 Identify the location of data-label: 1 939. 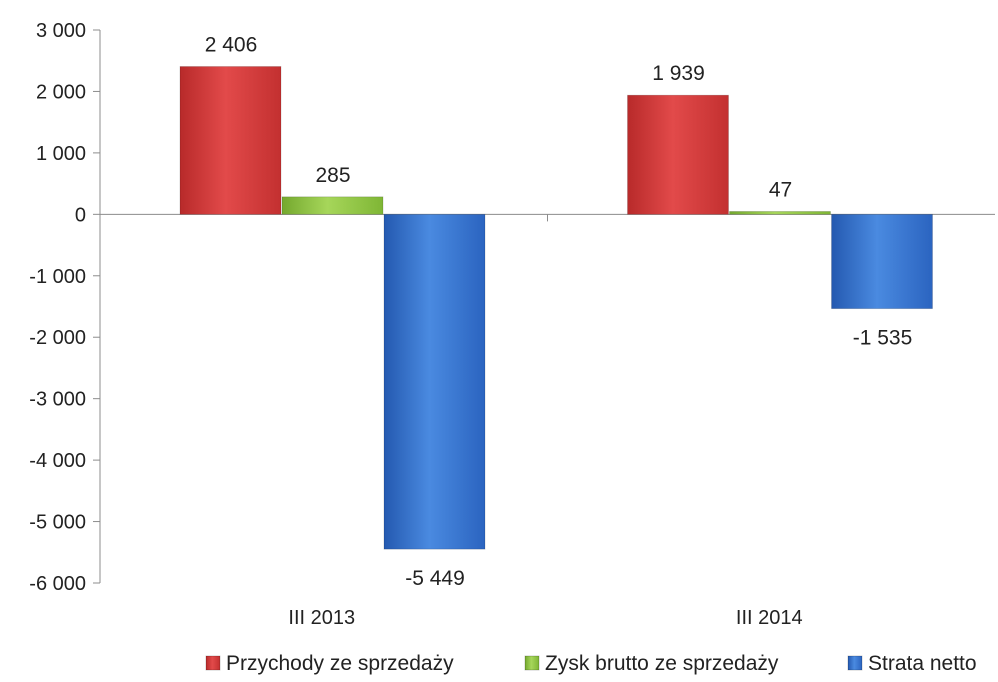
(678, 73).